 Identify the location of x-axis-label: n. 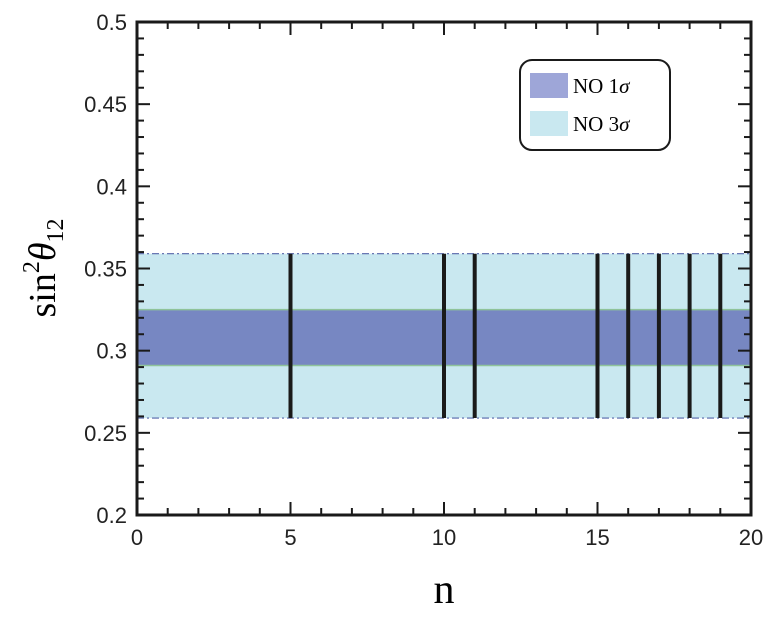
(444, 590).